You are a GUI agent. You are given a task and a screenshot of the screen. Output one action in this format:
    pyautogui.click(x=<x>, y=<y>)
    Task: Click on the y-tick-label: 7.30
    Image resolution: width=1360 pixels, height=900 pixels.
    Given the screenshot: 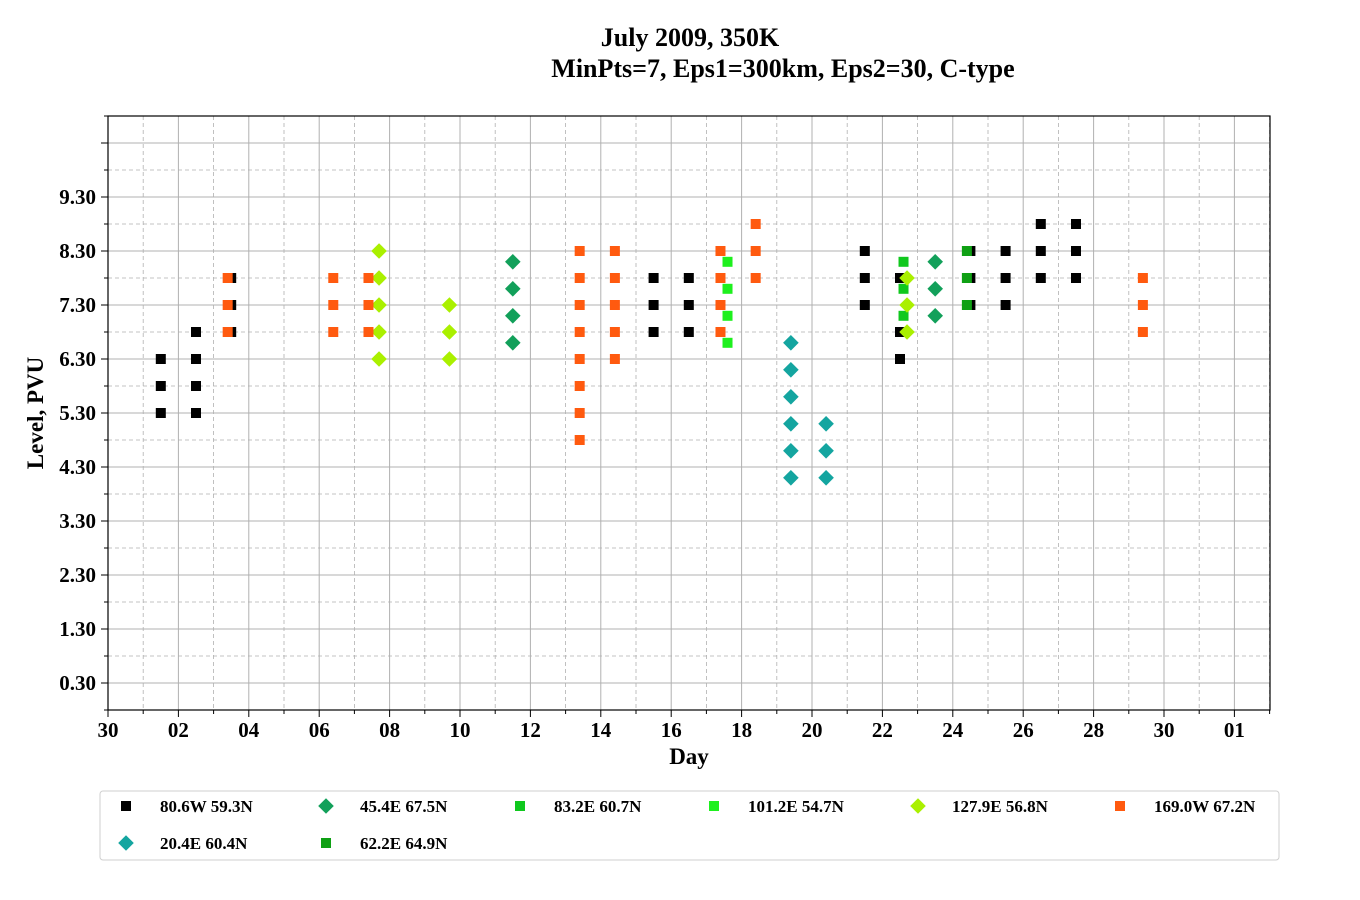 What is the action you would take?
    pyautogui.click(x=77, y=305)
    